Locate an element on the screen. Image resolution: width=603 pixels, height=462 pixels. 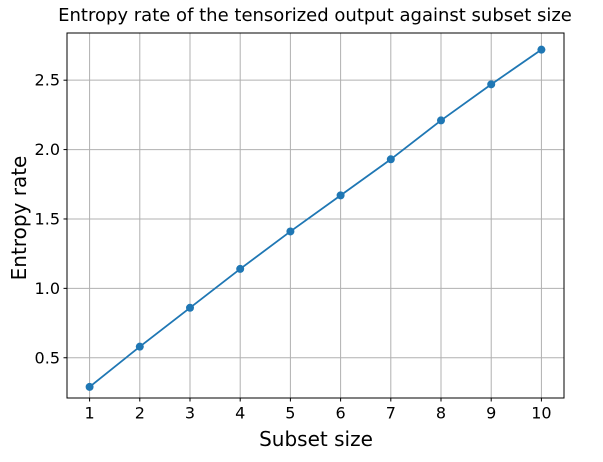
x-tick-label: 9 is located at coordinates (491, 413).